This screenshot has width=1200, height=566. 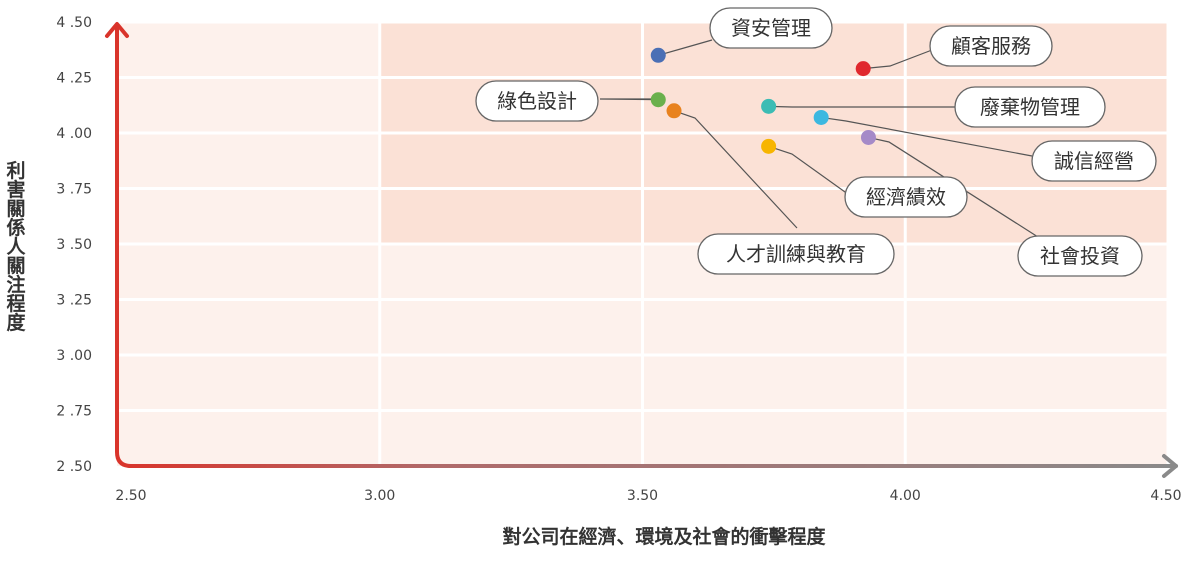 What do you see at coordinates (74, 412) in the screenshot?
I see `y-tick-label: 2 .75` at bounding box center [74, 412].